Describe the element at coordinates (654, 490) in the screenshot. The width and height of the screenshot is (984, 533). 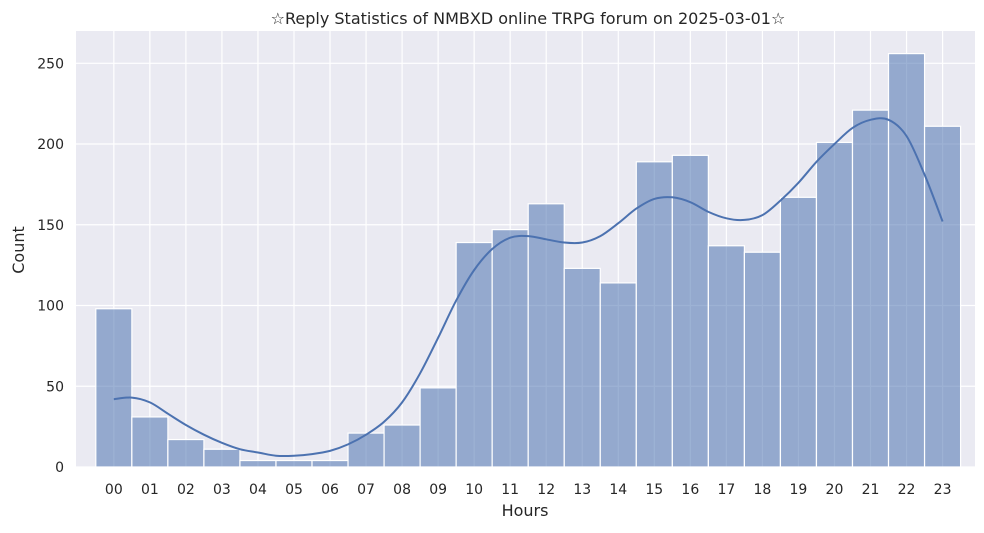
I see `x-tick-label: 15` at that location.